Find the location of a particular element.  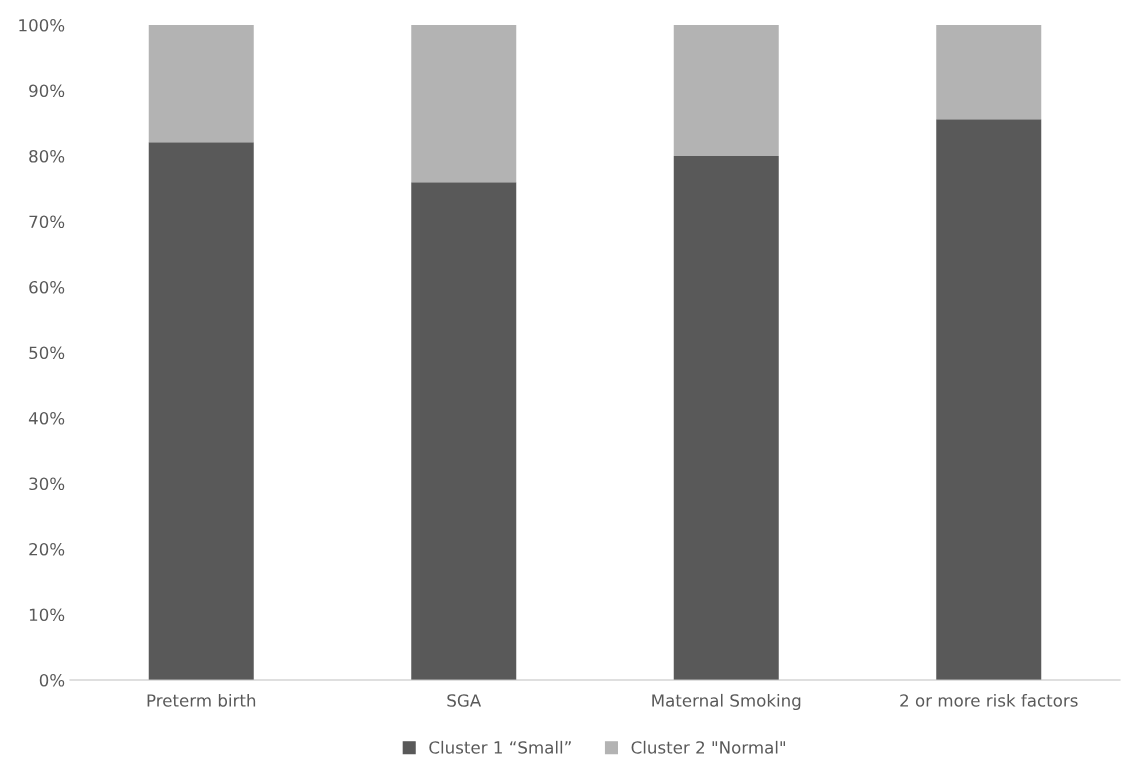

y-tick-label: 20% is located at coordinates (47, 549).